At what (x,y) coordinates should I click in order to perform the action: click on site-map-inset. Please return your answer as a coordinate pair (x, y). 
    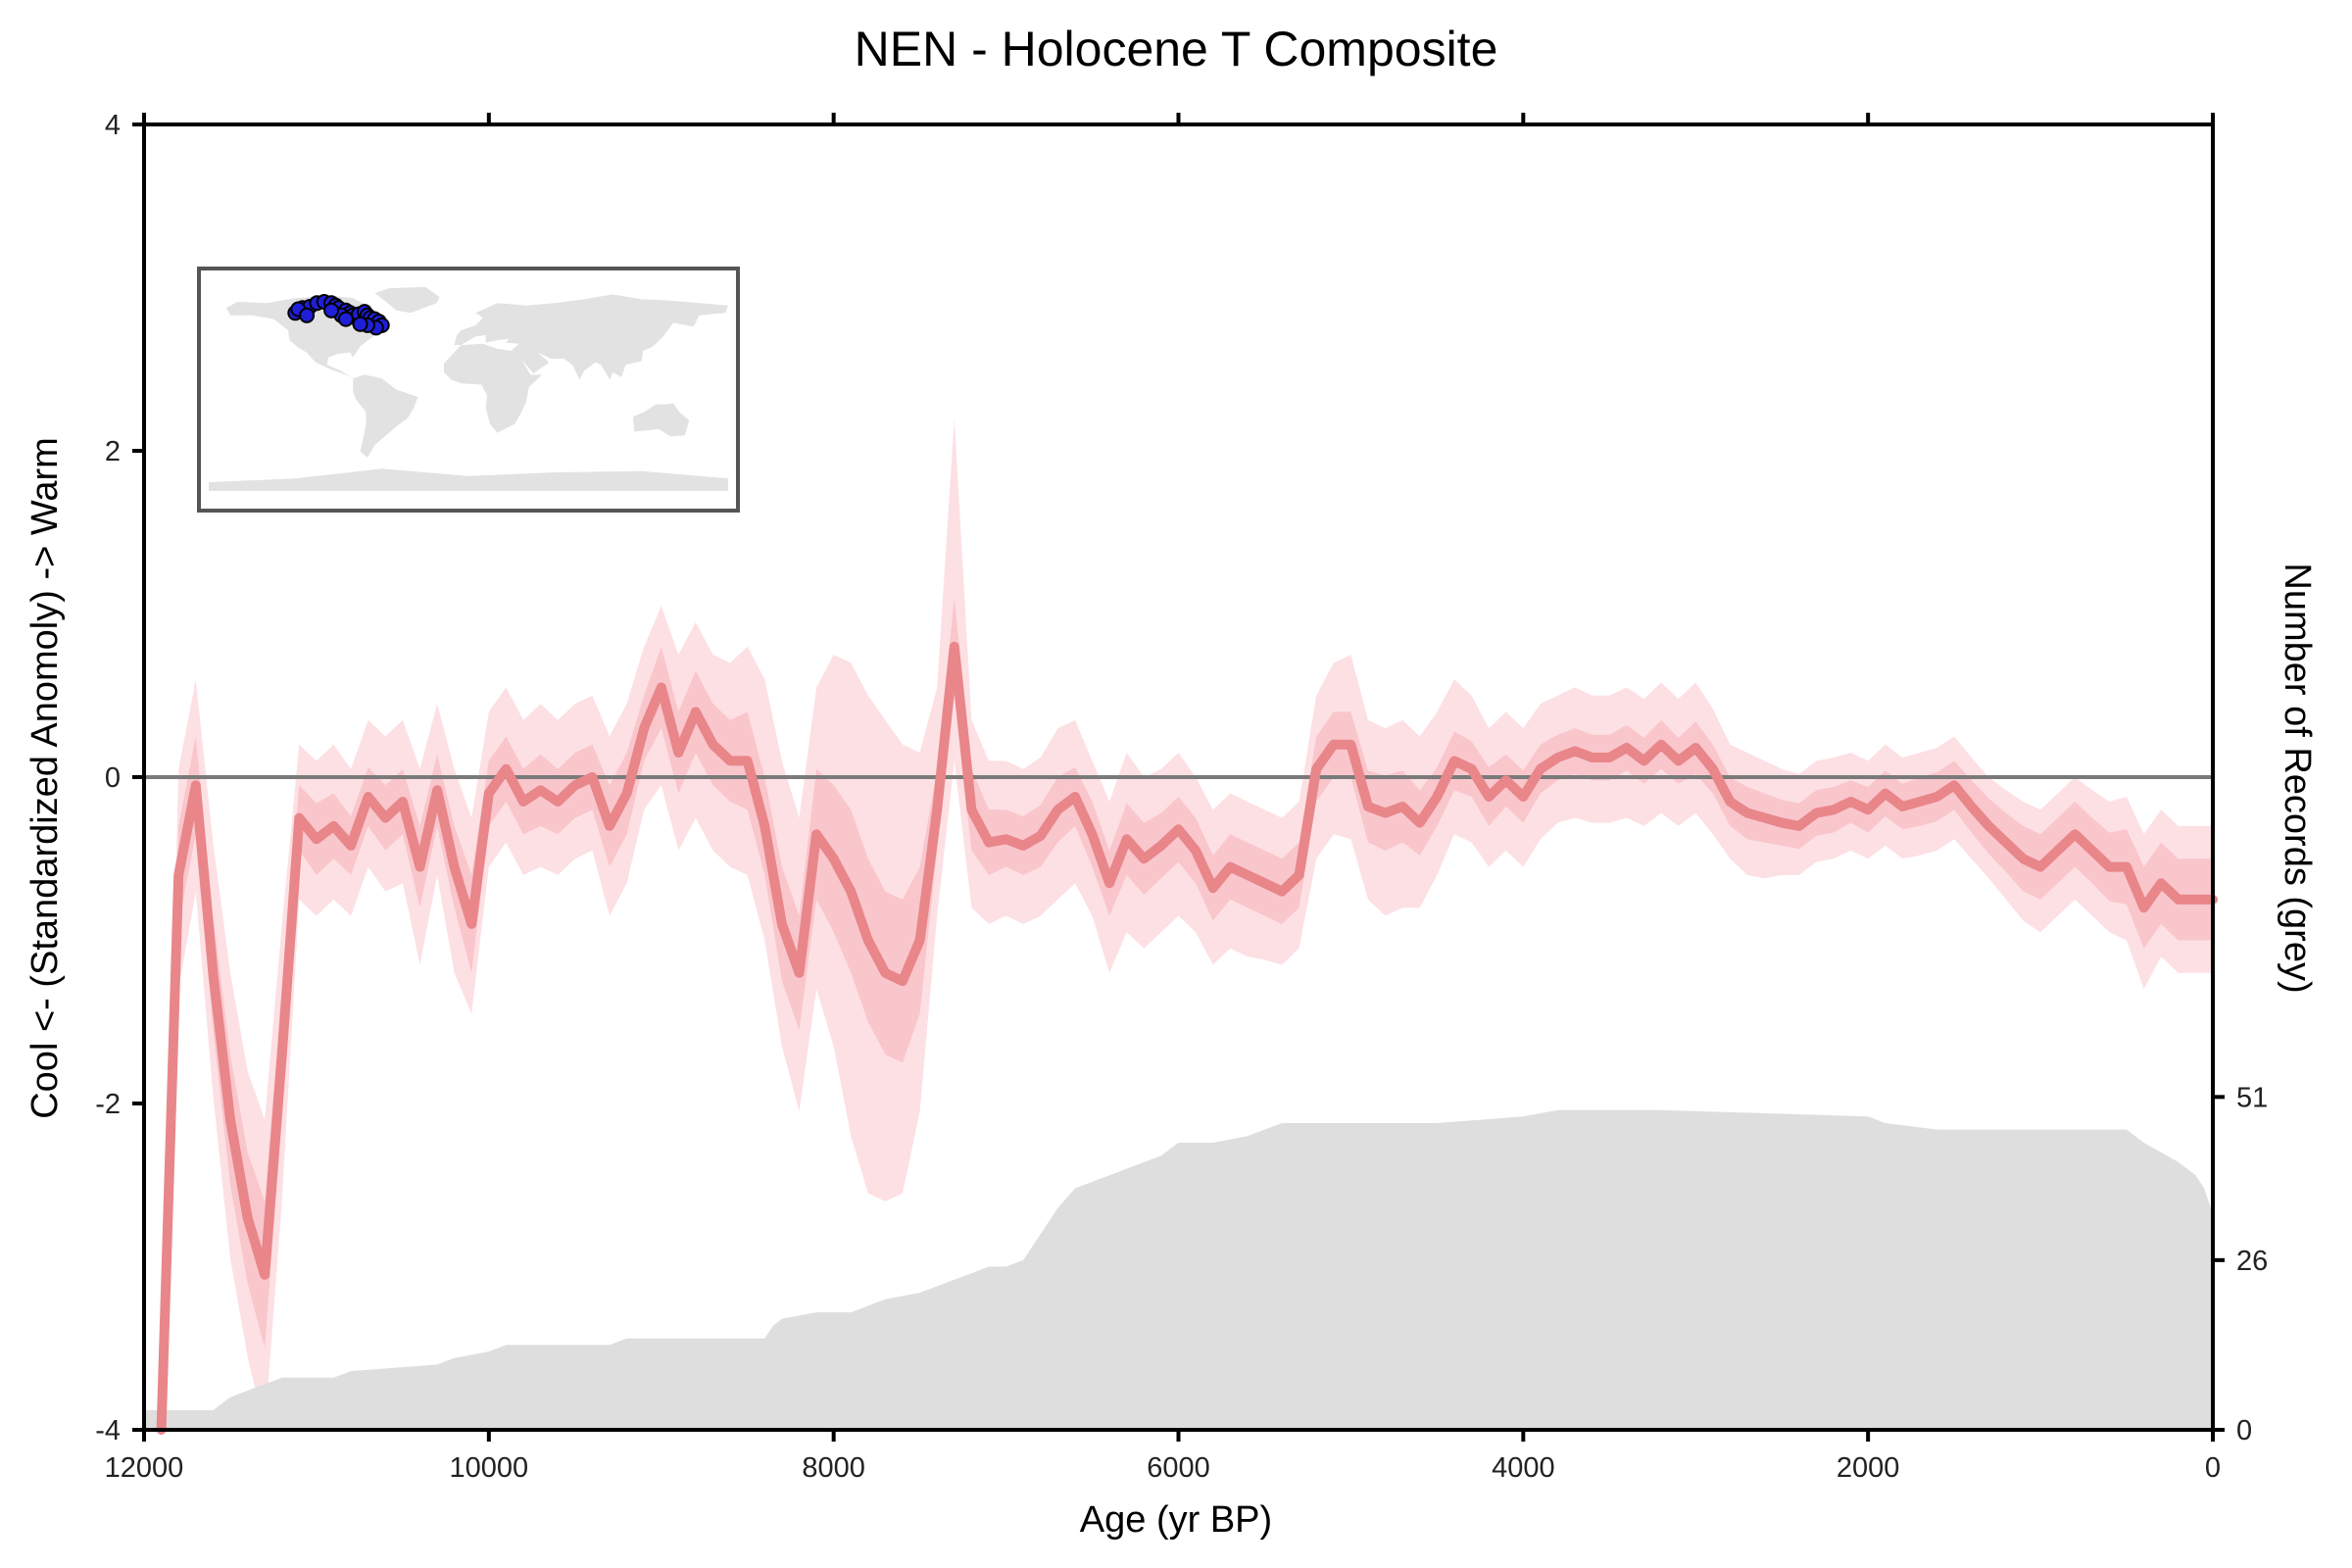
    Looking at the image, I should click on (468, 390).